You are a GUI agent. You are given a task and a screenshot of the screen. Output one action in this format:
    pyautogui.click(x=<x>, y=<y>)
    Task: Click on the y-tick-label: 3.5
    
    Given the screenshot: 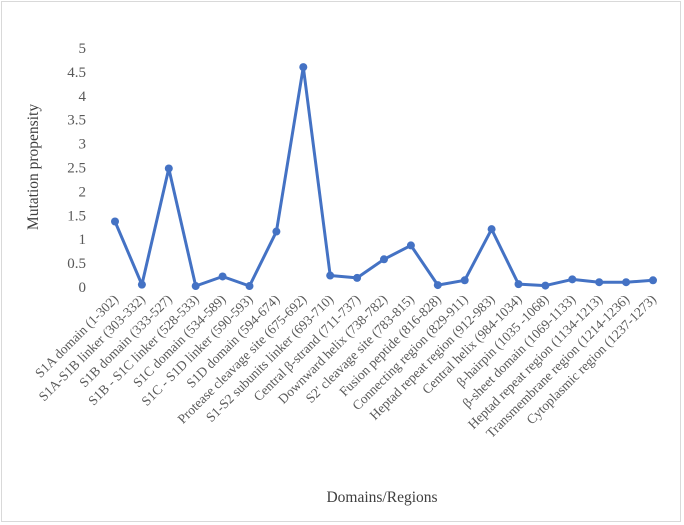 What is the action you would take?
    pyautogui.click(x=76, y=121)
    